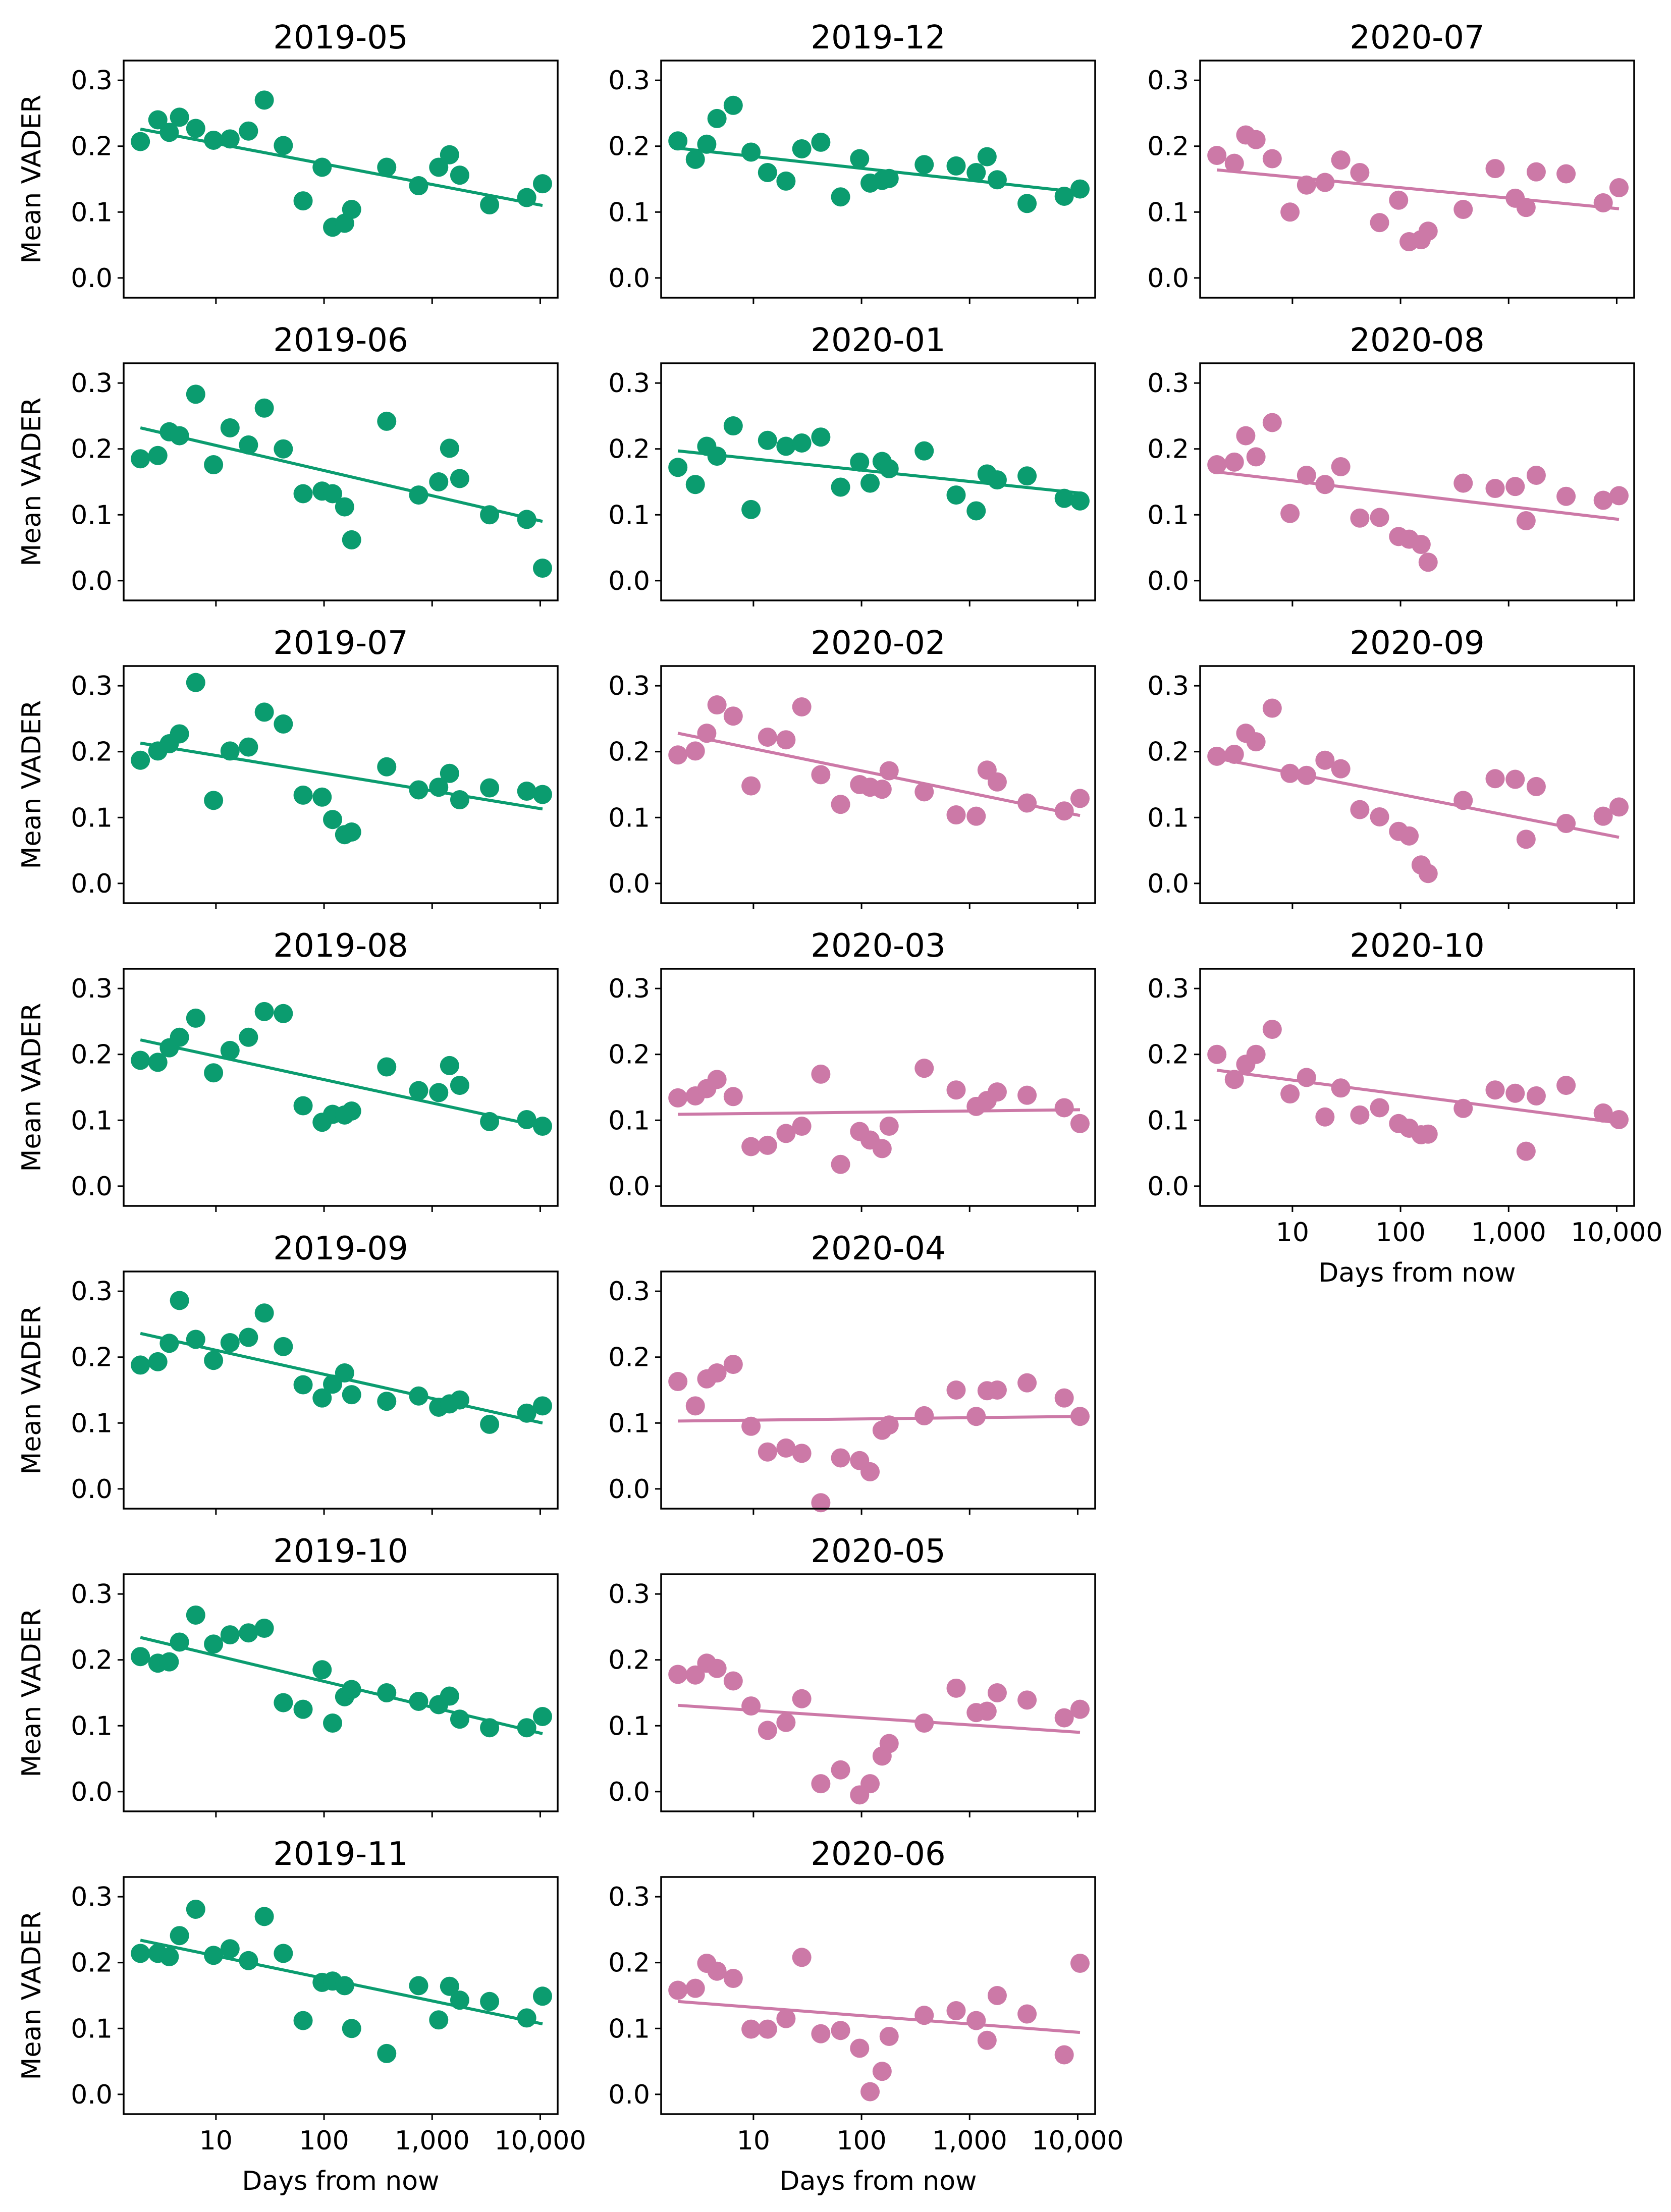 The width and height of the screenshot is (1671, 2212). What do you see at coordinates (324, 2141) in the screenshot?
I see `x-tick-label: 100` at bounding box center [324, 2141].